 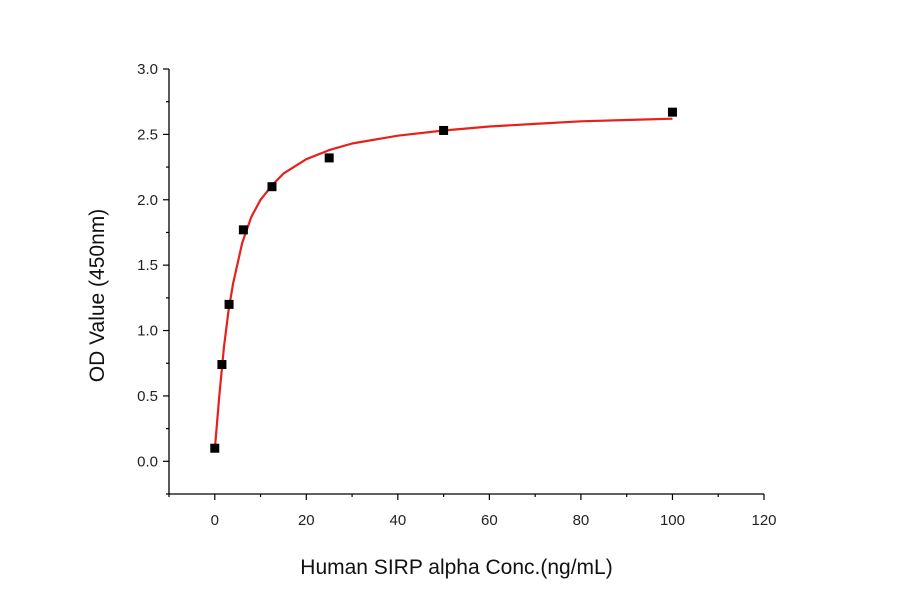 What do you see at coordinates (672, 520) in the screenshot?
I see `x-tick-label: 100` at bounding box center [672, 520].